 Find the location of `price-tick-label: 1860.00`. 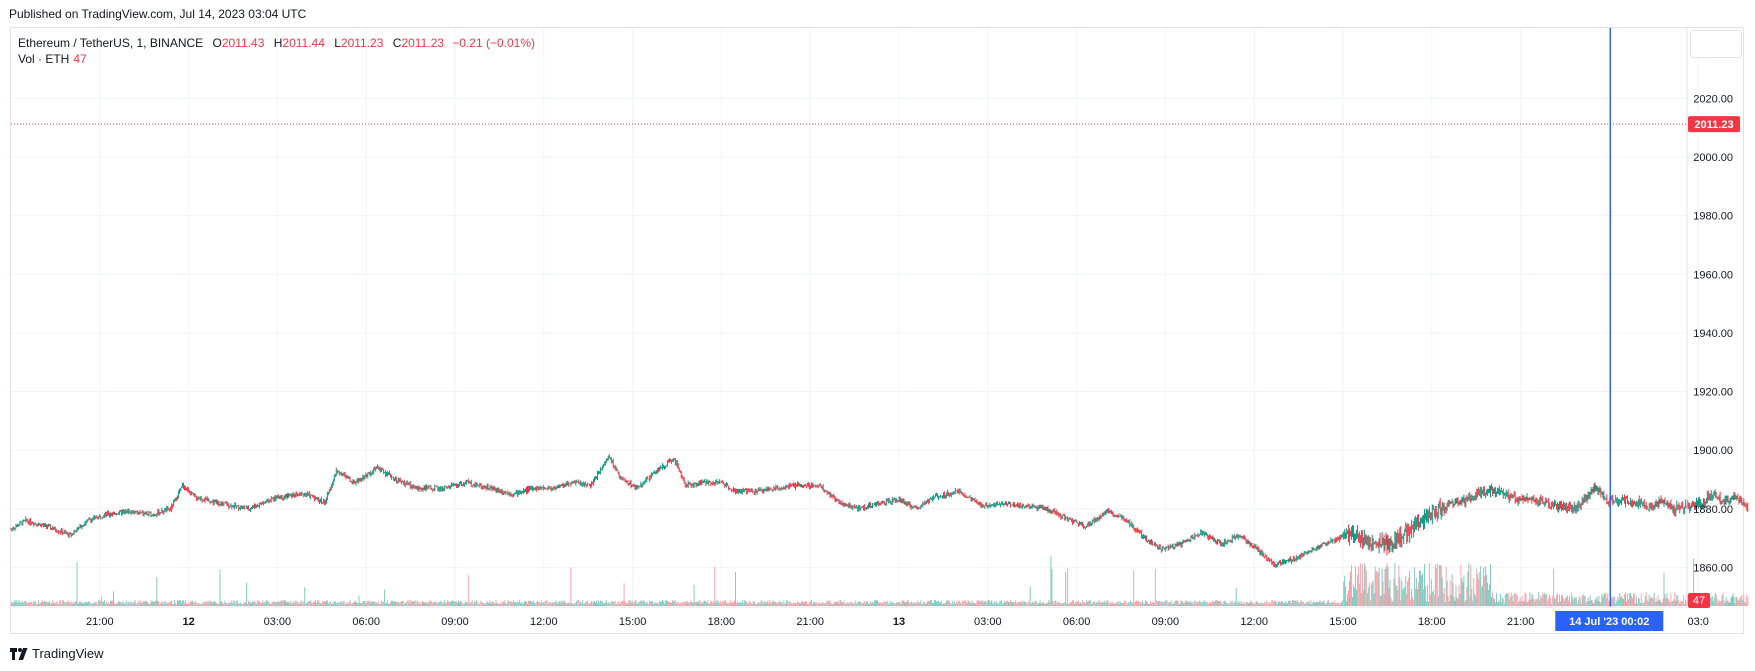

price-tick-label: 1860.00 is located at coordinates (1713, 568).